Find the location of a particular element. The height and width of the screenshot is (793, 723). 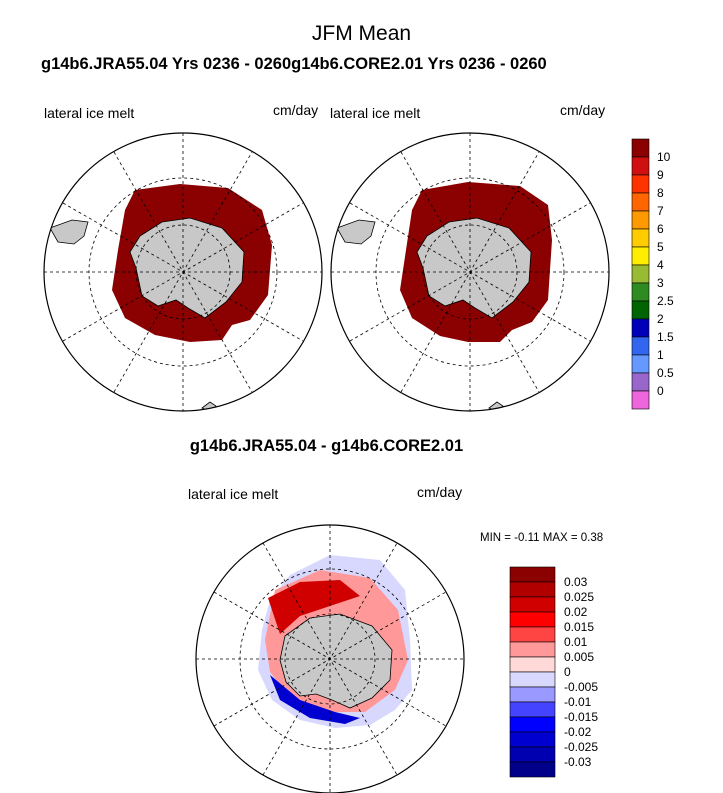

colorbar-tick-label: -0.025 is located at coordinates (581, 747).